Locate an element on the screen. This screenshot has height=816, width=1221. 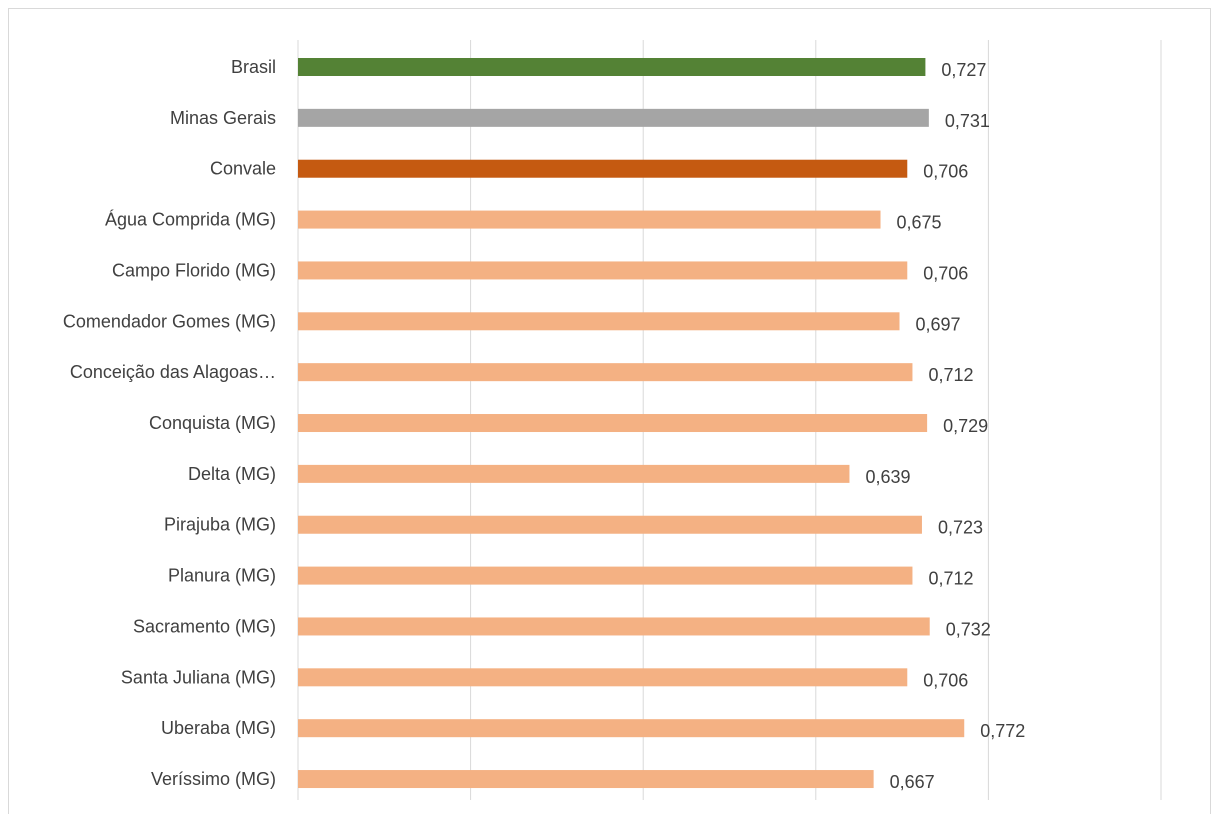
value-label: 0,639 is located at coordinates (887, 477).